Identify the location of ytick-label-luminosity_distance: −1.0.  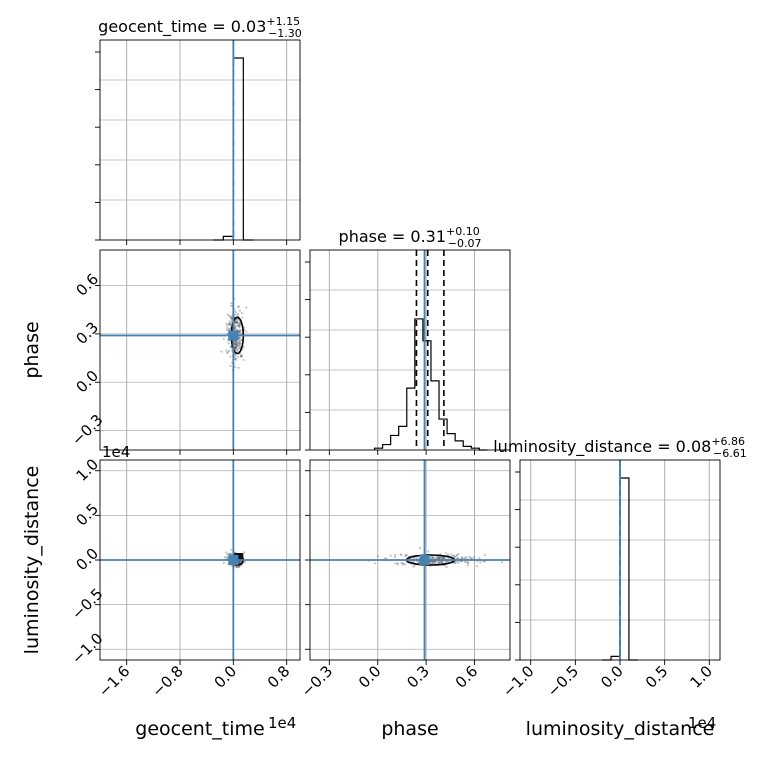
(87, 648).